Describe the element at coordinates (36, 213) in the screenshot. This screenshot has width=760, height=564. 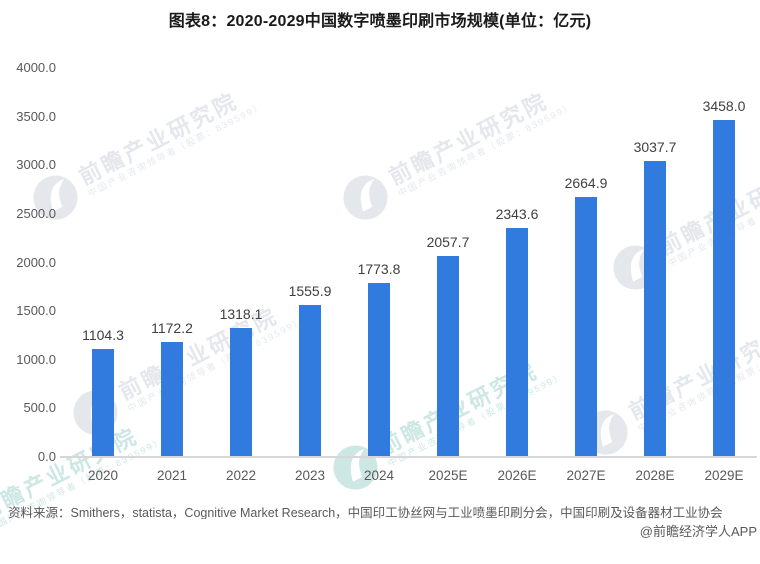
I see `y-axis-tick-label: 2500.0` at that location.